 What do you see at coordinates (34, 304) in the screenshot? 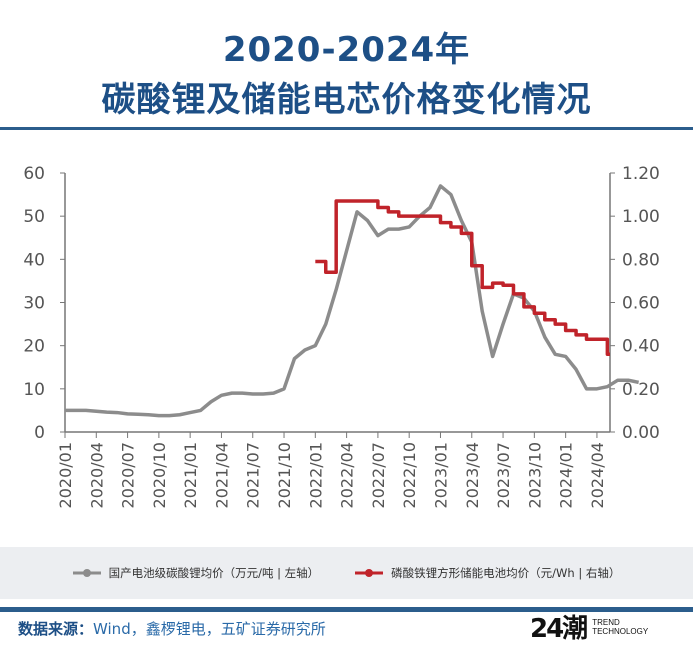
I see `left-tick-label: 30` at bounding box center [34, 304].